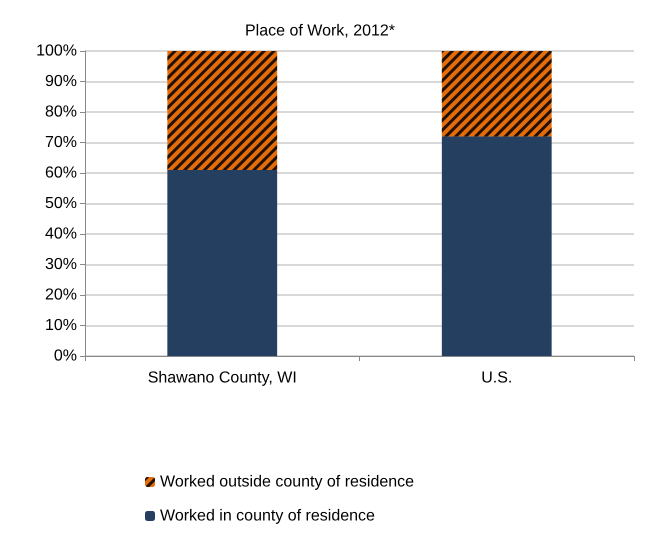 Image resolution: width=652 pixels, height=537 pixels. I want to click on y-tick-label: 20%, so click(60, 295).